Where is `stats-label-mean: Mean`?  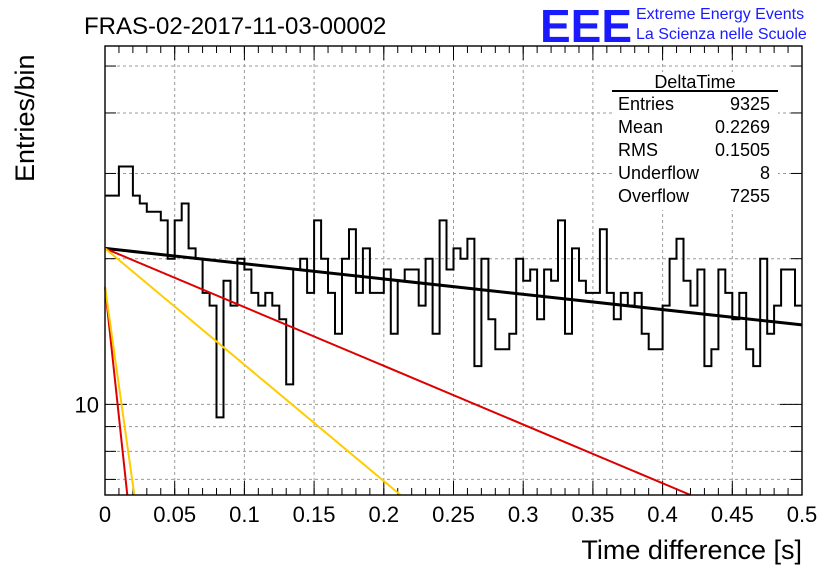
stats-label-mean: Mean is located at coordinates (640, 127).